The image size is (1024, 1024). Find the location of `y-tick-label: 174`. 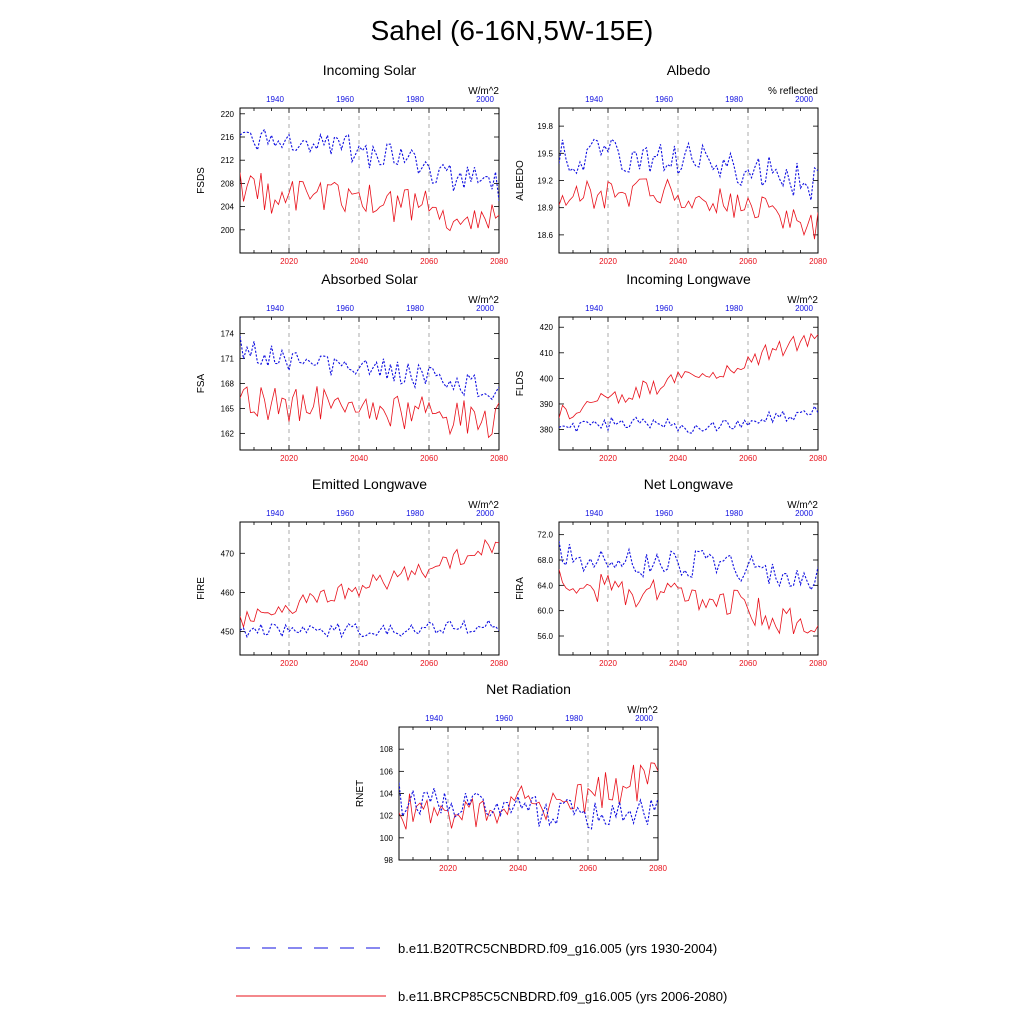

y-tick-label: 174 is located at coordinates (228, 334).